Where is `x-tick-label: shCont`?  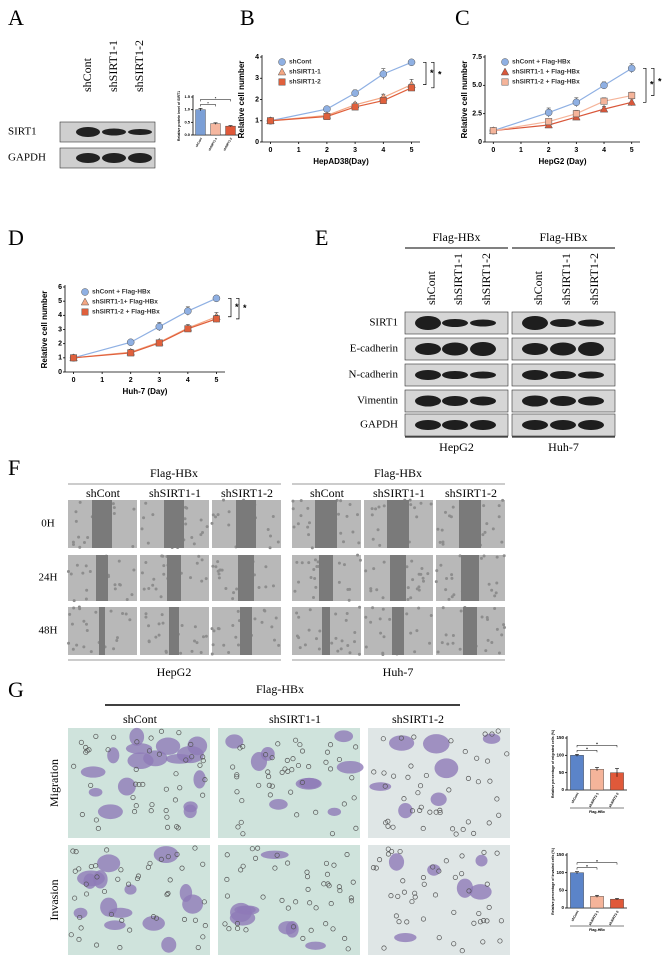 x-tick-label: shCont is located at coordinates (575, 797).